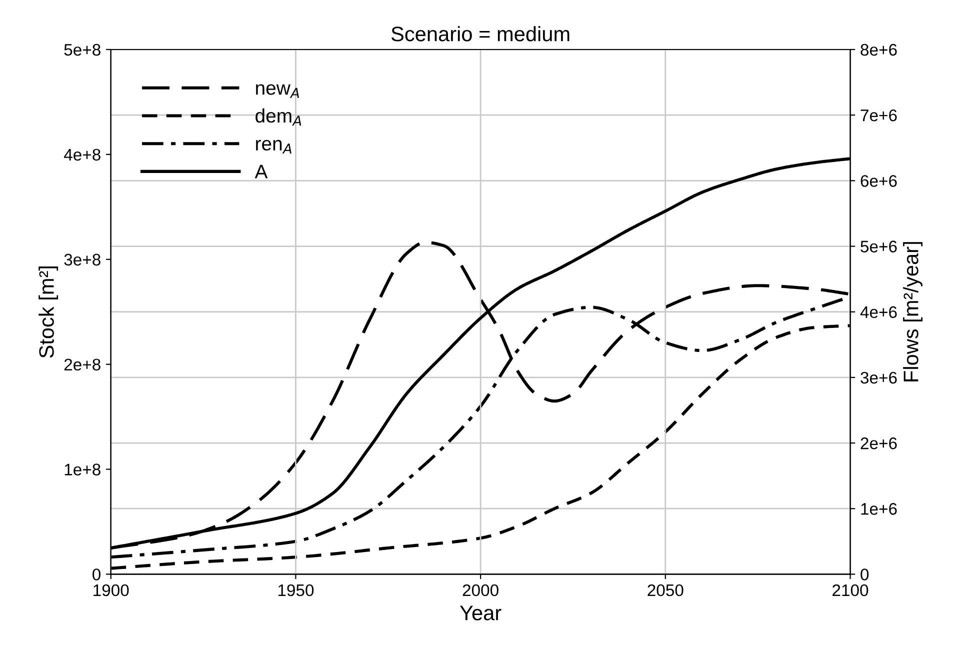 The width and height of the screenshot is (964, 660). Describe the element at coordinates (48, 312) in the screenshot. I see `y-axis-title: Stock [m²]` at that location.